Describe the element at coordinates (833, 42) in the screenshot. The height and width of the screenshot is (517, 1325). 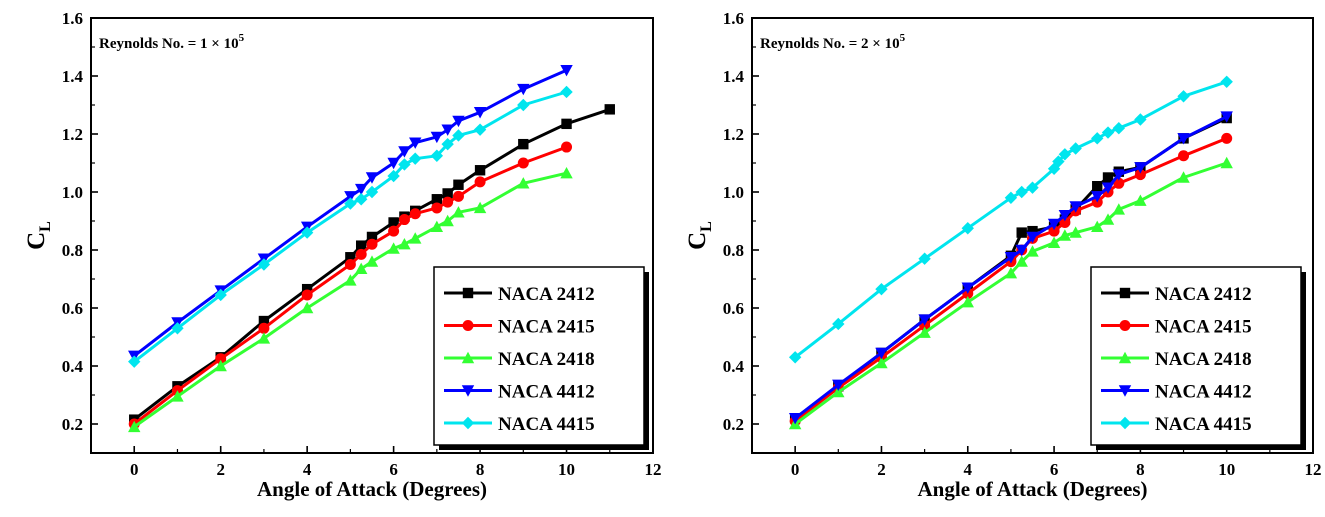
I see `reynolds-annotation: Reynolds No. = 2 × 105` at that location.